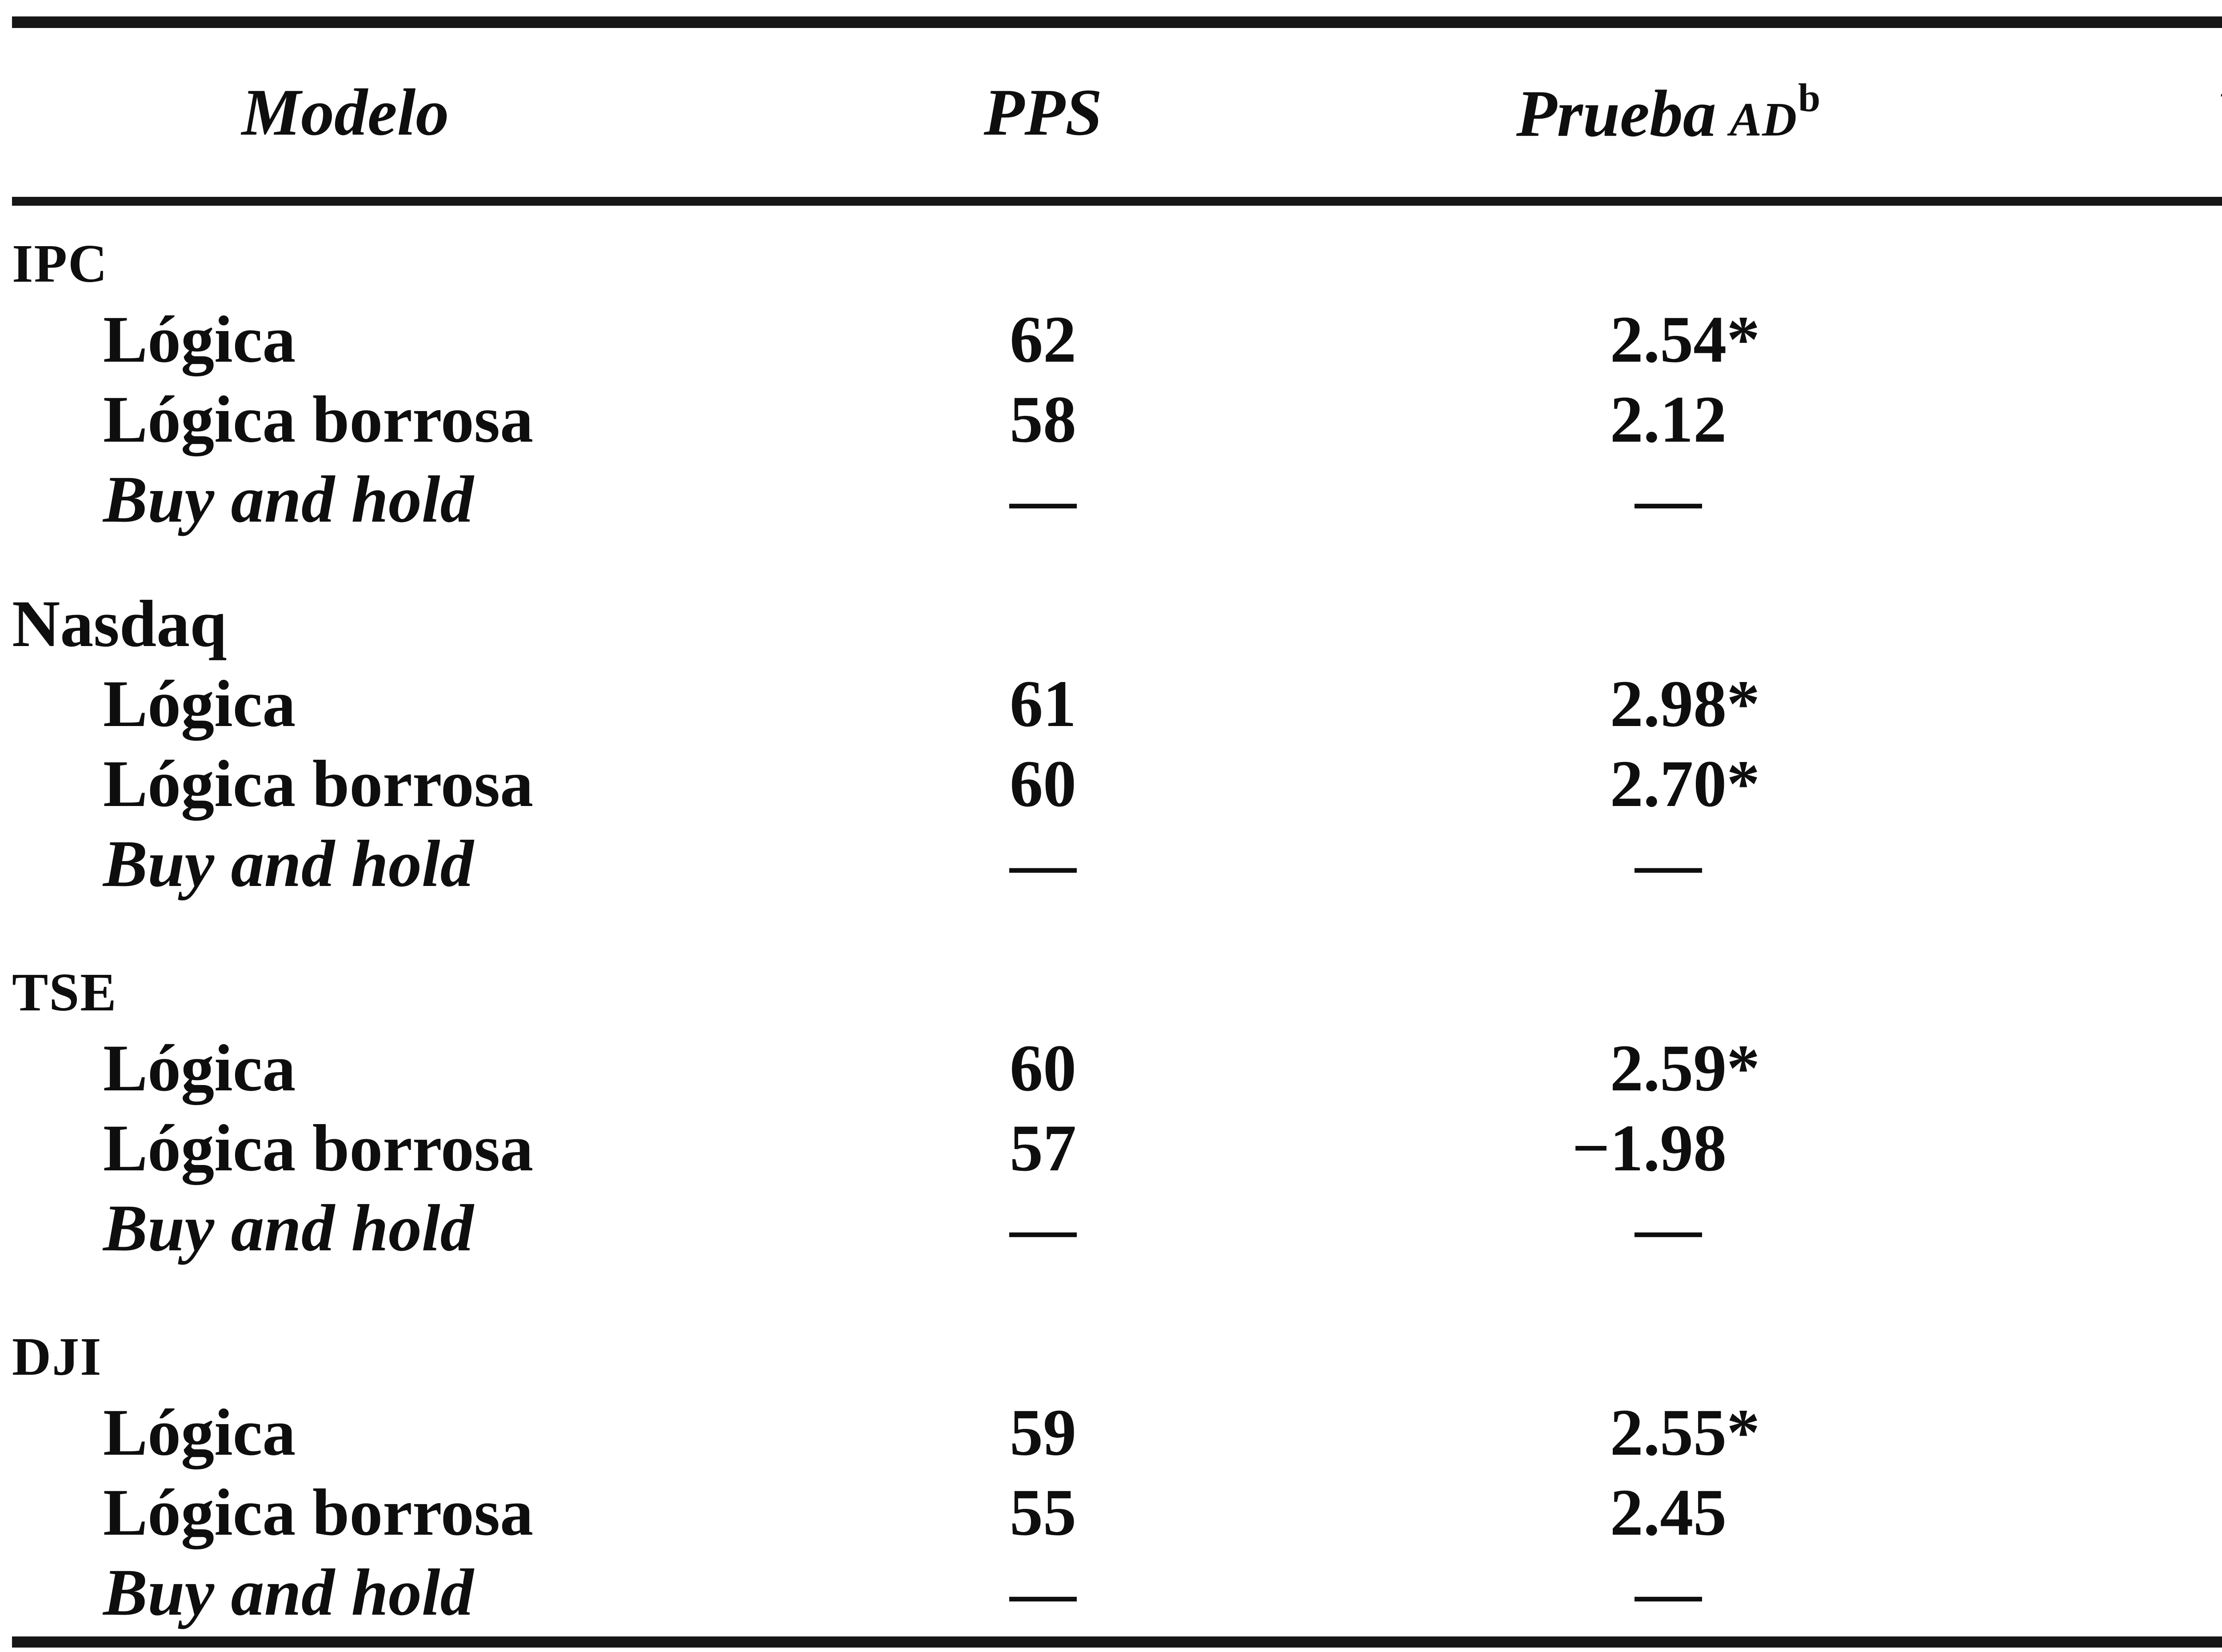  What do you see at coordinates (1117, 1512) in the screenshot?
I see `table-row: Lógica borrosa 55 2.45 25.59` at bounding box center [1117, 1512].